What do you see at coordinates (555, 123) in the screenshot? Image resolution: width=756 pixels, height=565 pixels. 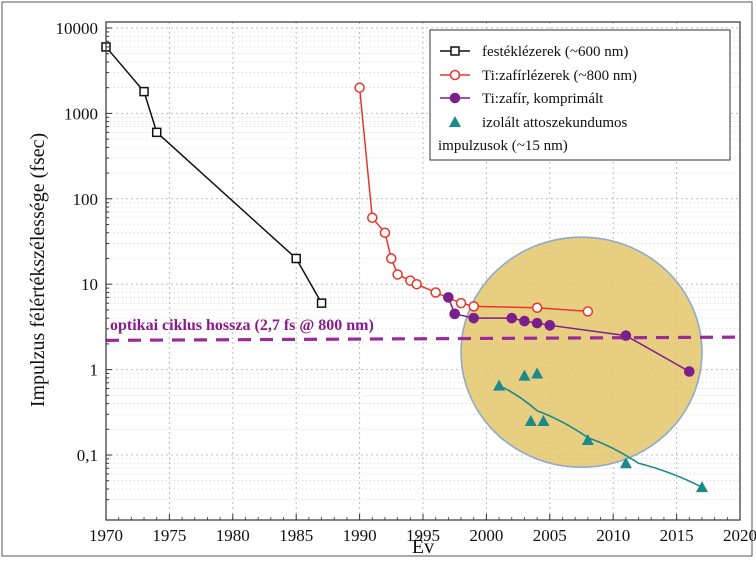 I see `legend-label: izolált attoszekundumos` at bounding box center [555, 123].